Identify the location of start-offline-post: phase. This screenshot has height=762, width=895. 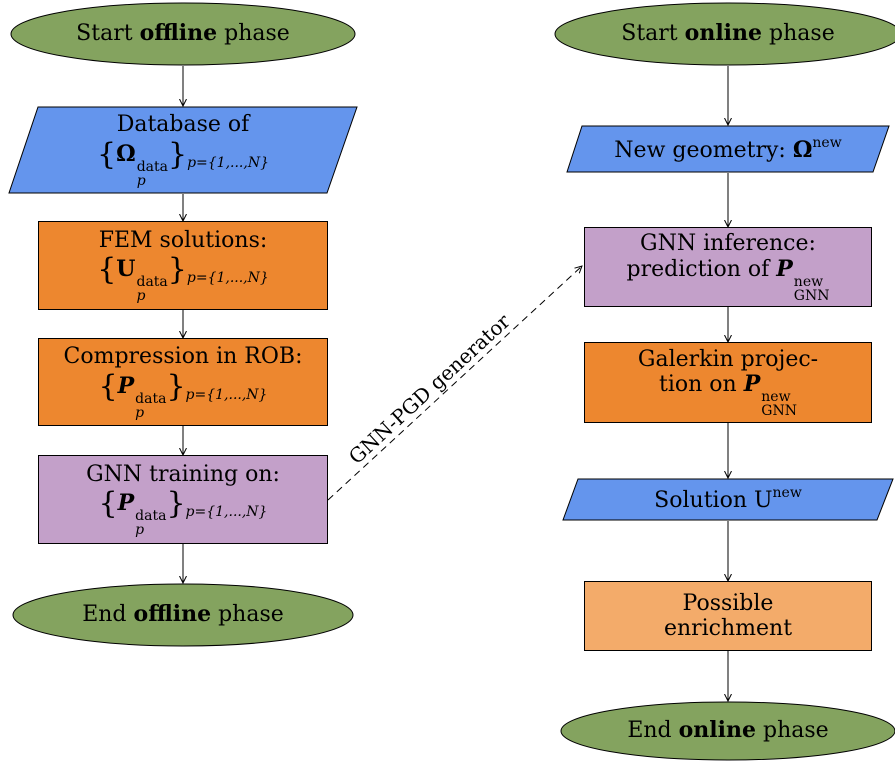
(253, 34).